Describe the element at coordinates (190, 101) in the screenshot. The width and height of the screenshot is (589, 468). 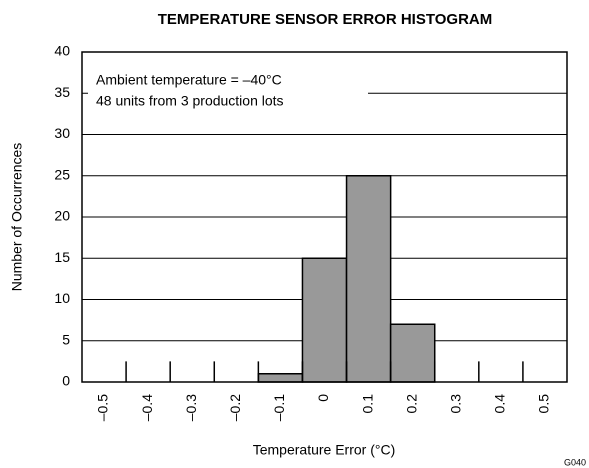
I see `annotation: 48 units from 3 production lots` at that location.